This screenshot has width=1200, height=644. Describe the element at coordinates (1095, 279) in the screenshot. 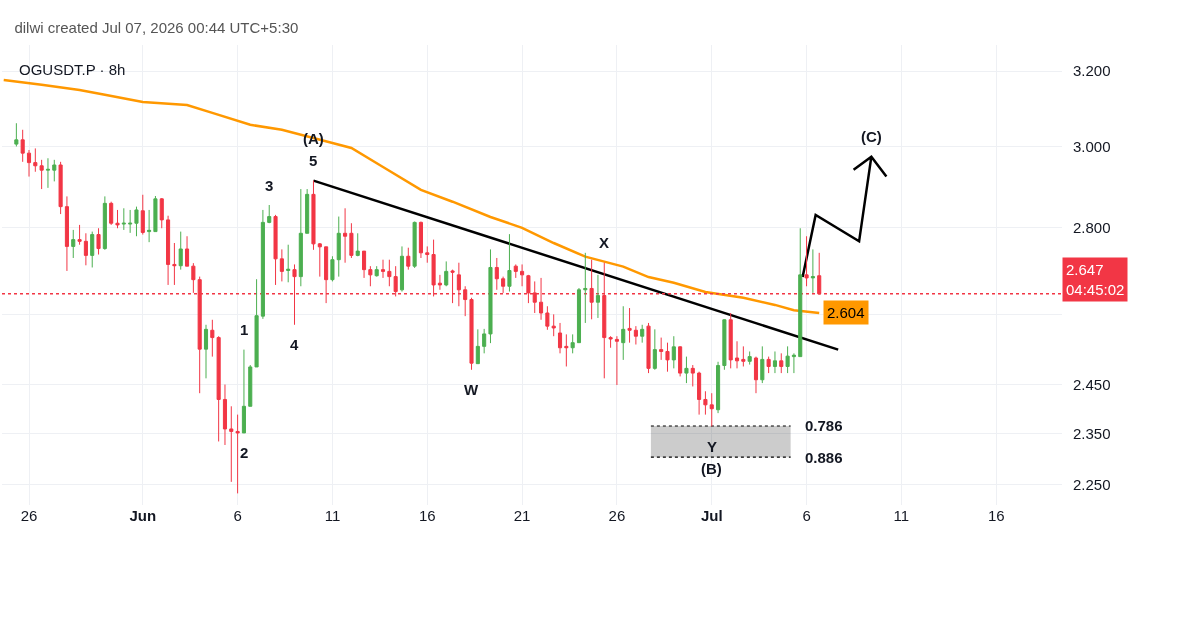

I see `ref-line-label: 2.647 04:45:02` at that location.